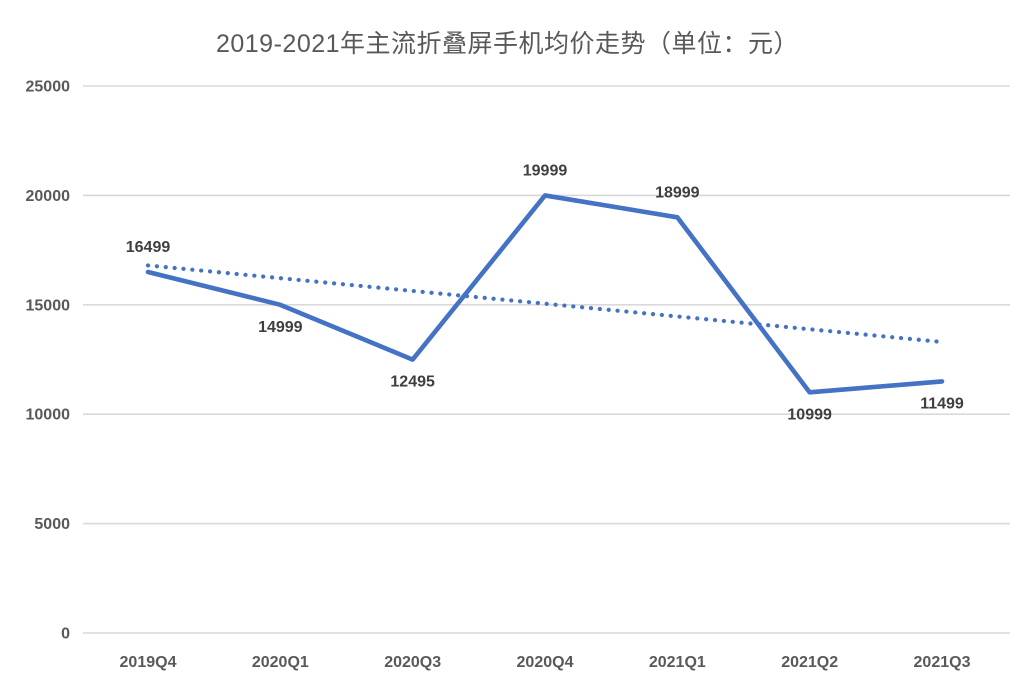 The width and height of the screenshot is (1029, 688). I want to click on data-label: 10999, so click(809, 414).